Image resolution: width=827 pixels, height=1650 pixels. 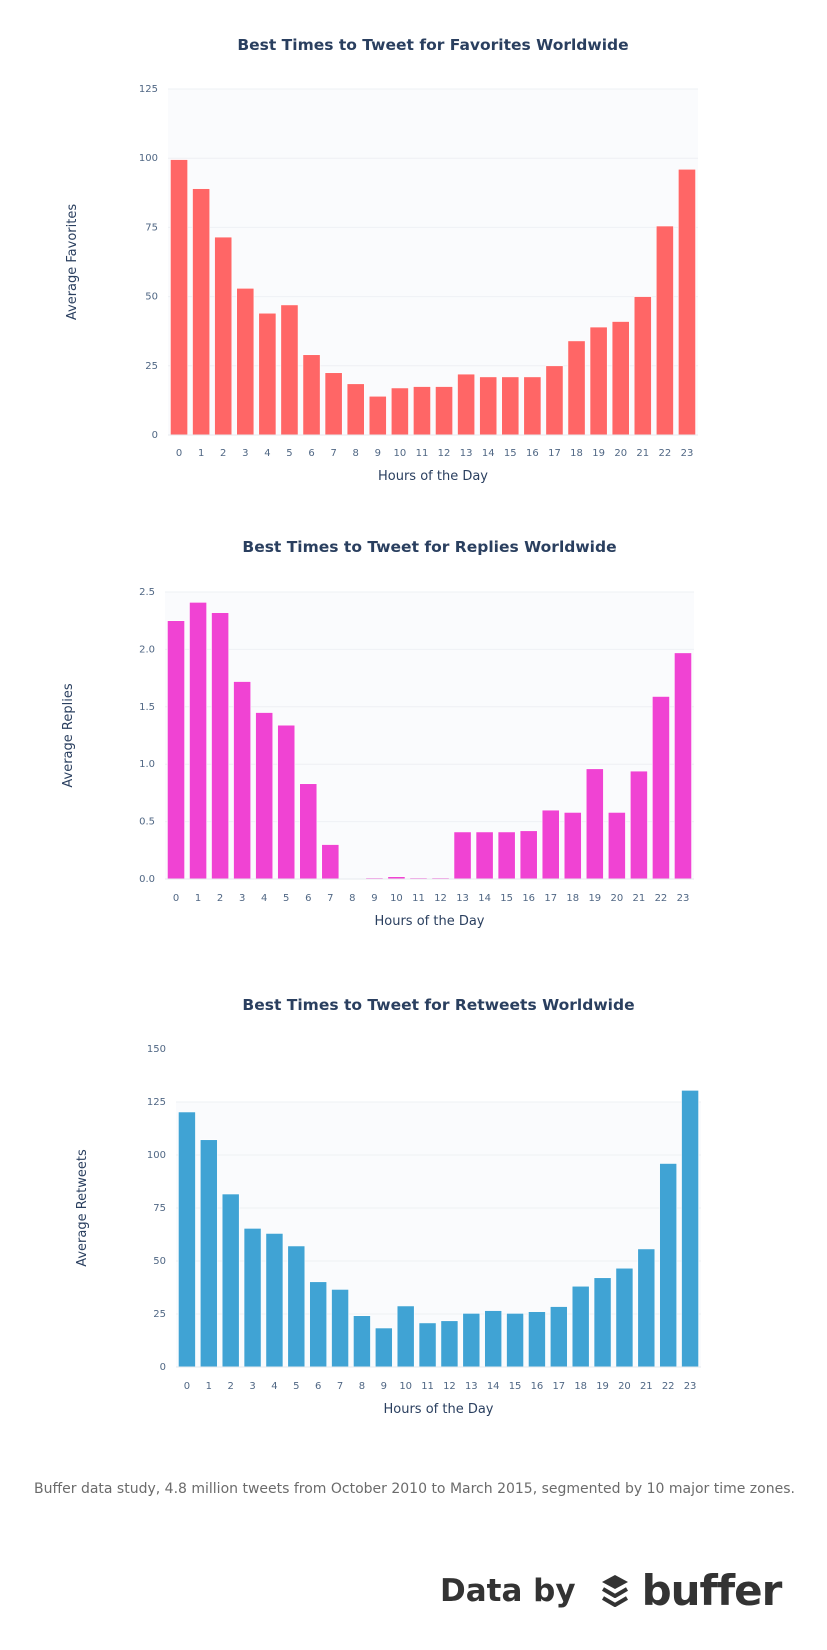 What do you see at coordinates (201, 453) in the screenshot?
I see `x-tick-label: 1` at bounding box center [201, 453].